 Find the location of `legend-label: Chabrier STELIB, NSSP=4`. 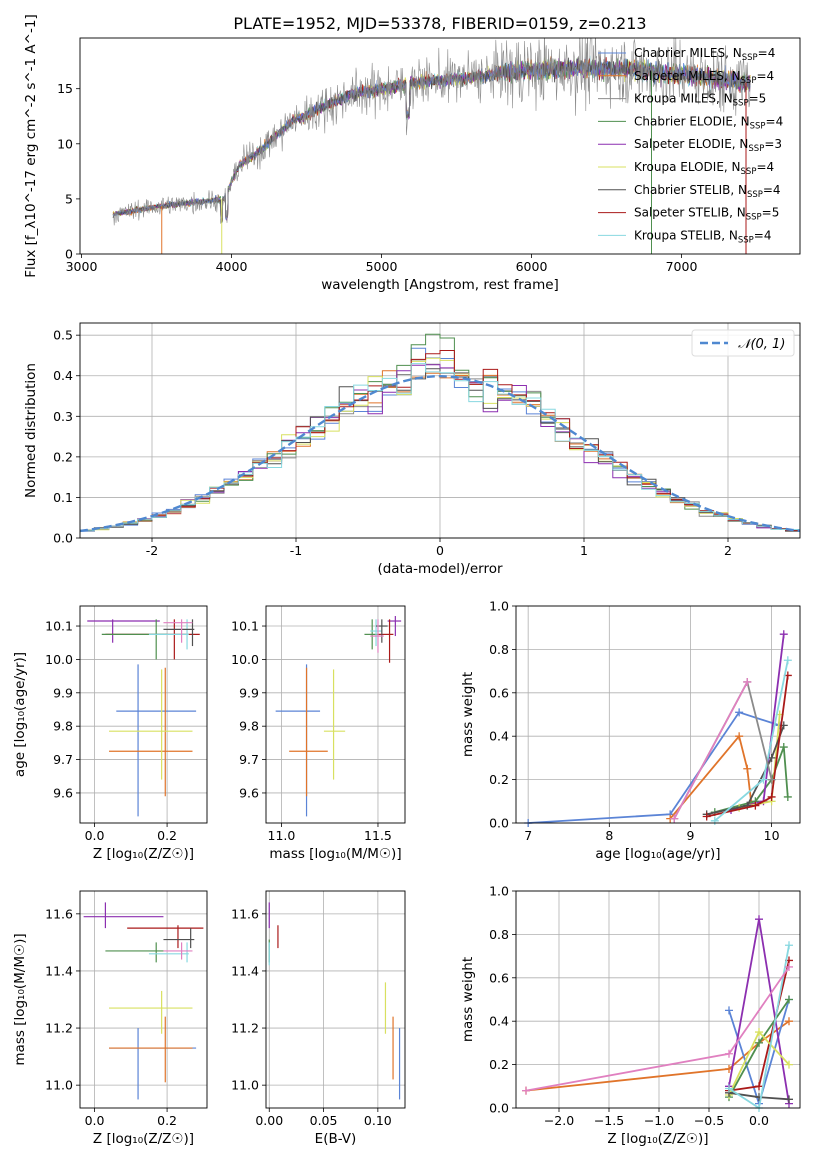

legend-label: Chabrier STELIB, NSSP=4 is located at coordinates (707, 191).